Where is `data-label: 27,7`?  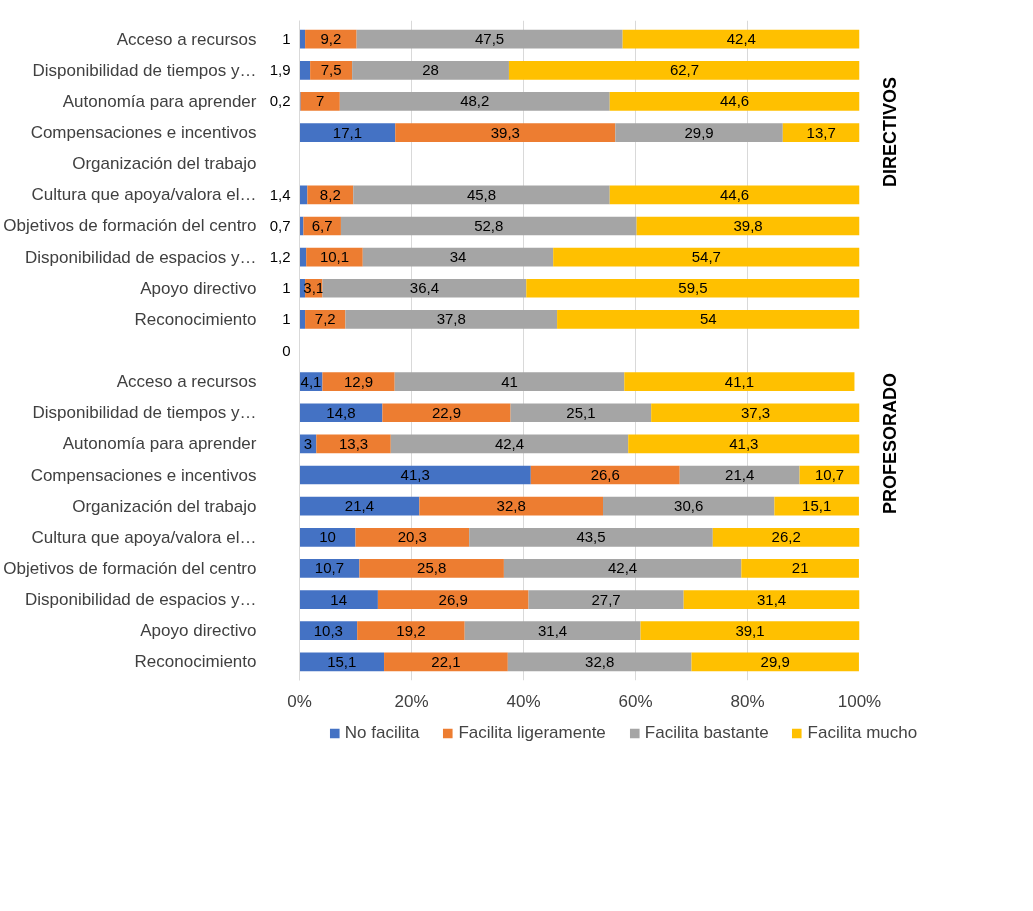
data-label: 27,7 is located at coordinates (606, 599).